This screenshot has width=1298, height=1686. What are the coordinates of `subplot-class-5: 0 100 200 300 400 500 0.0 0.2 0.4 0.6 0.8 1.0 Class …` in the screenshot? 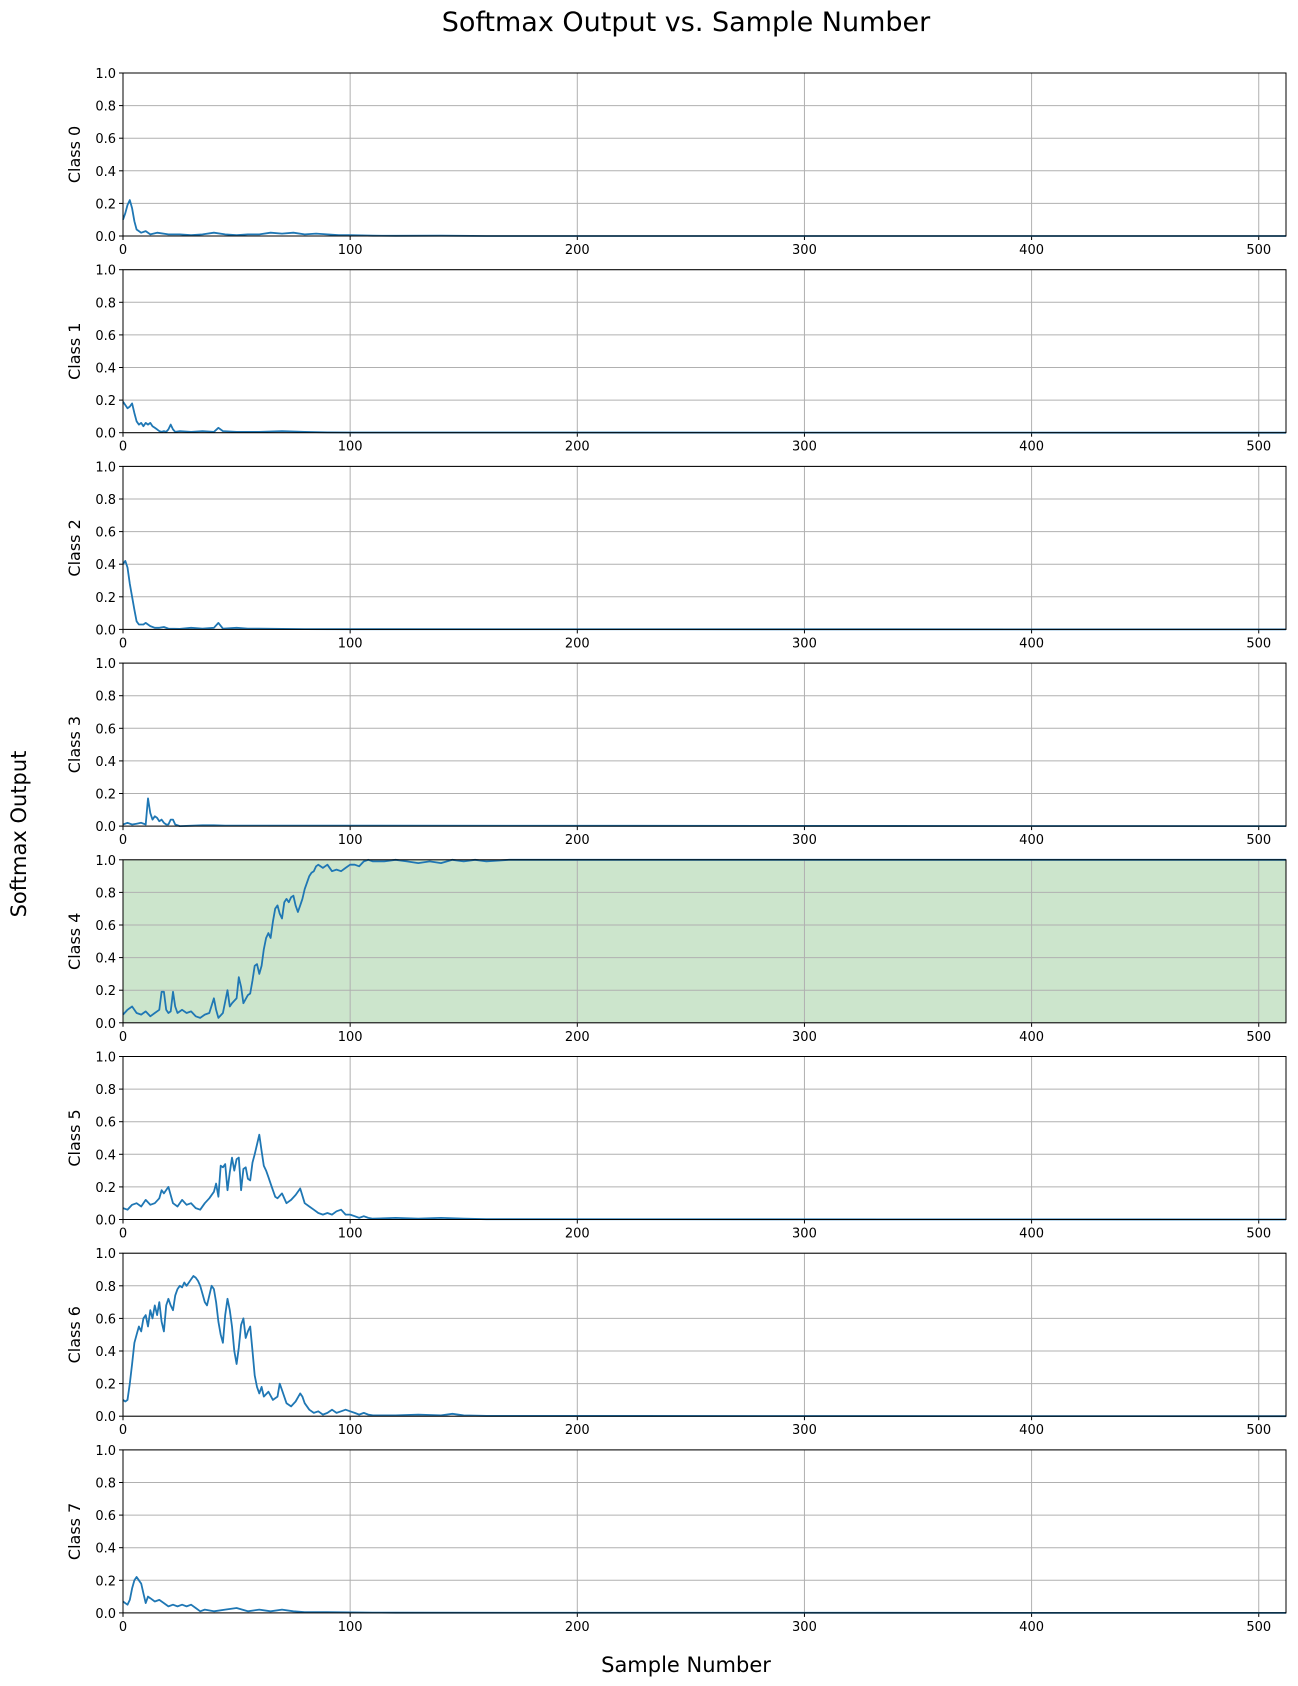 It's located at (676, 1146).